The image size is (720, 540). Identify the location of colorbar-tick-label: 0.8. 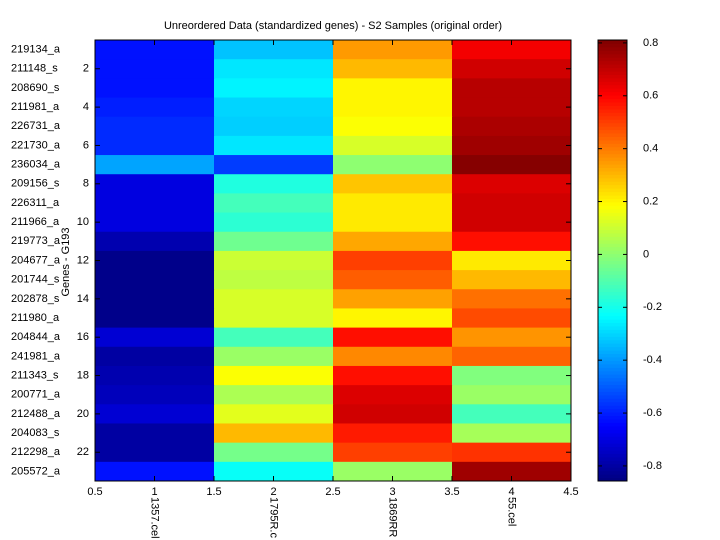
(650, 43).